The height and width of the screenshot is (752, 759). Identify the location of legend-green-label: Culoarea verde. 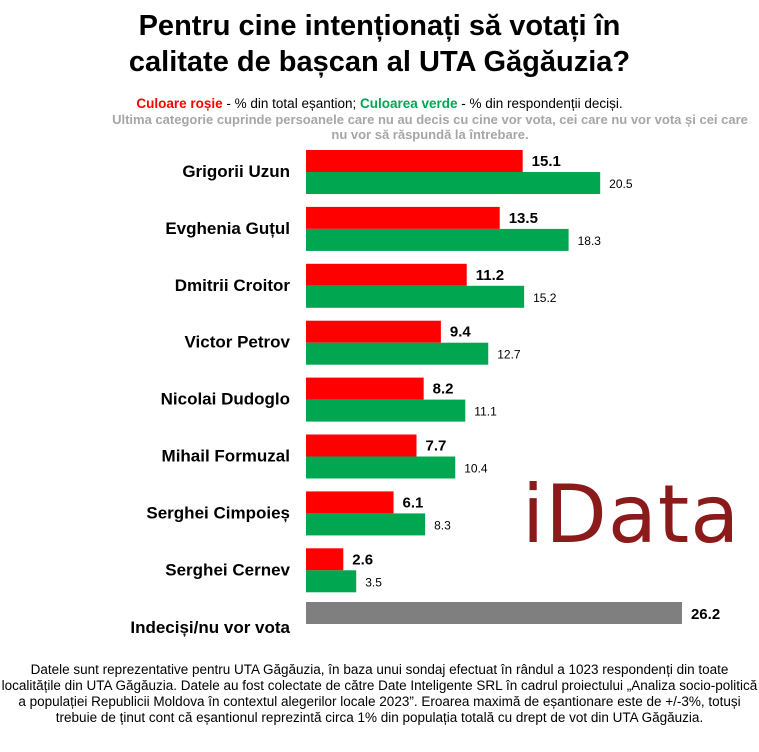
(408, 103).